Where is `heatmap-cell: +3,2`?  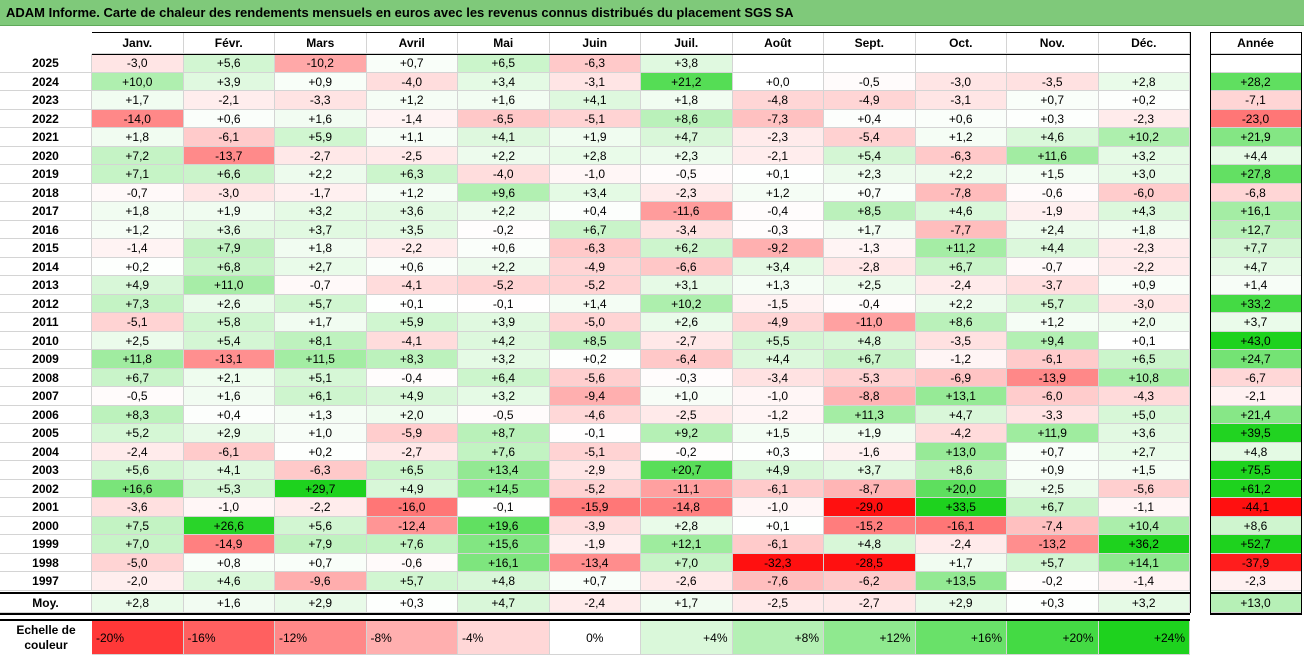
heatmap-cell: +3,2 is located at coordinates (504, 396).